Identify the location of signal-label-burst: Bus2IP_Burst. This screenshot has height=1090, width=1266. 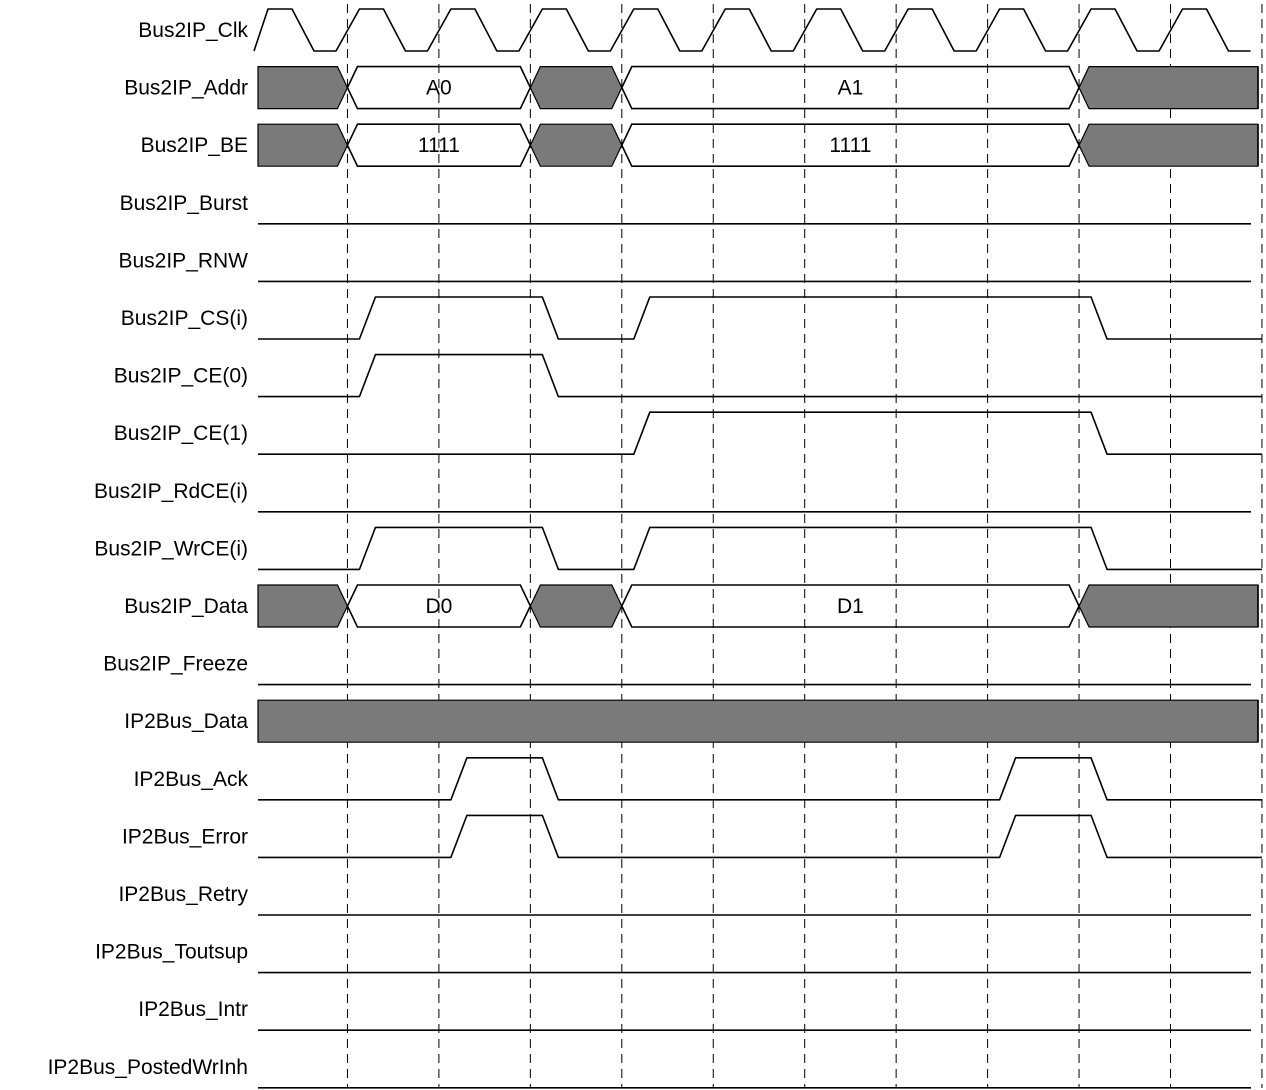
(184, 203).